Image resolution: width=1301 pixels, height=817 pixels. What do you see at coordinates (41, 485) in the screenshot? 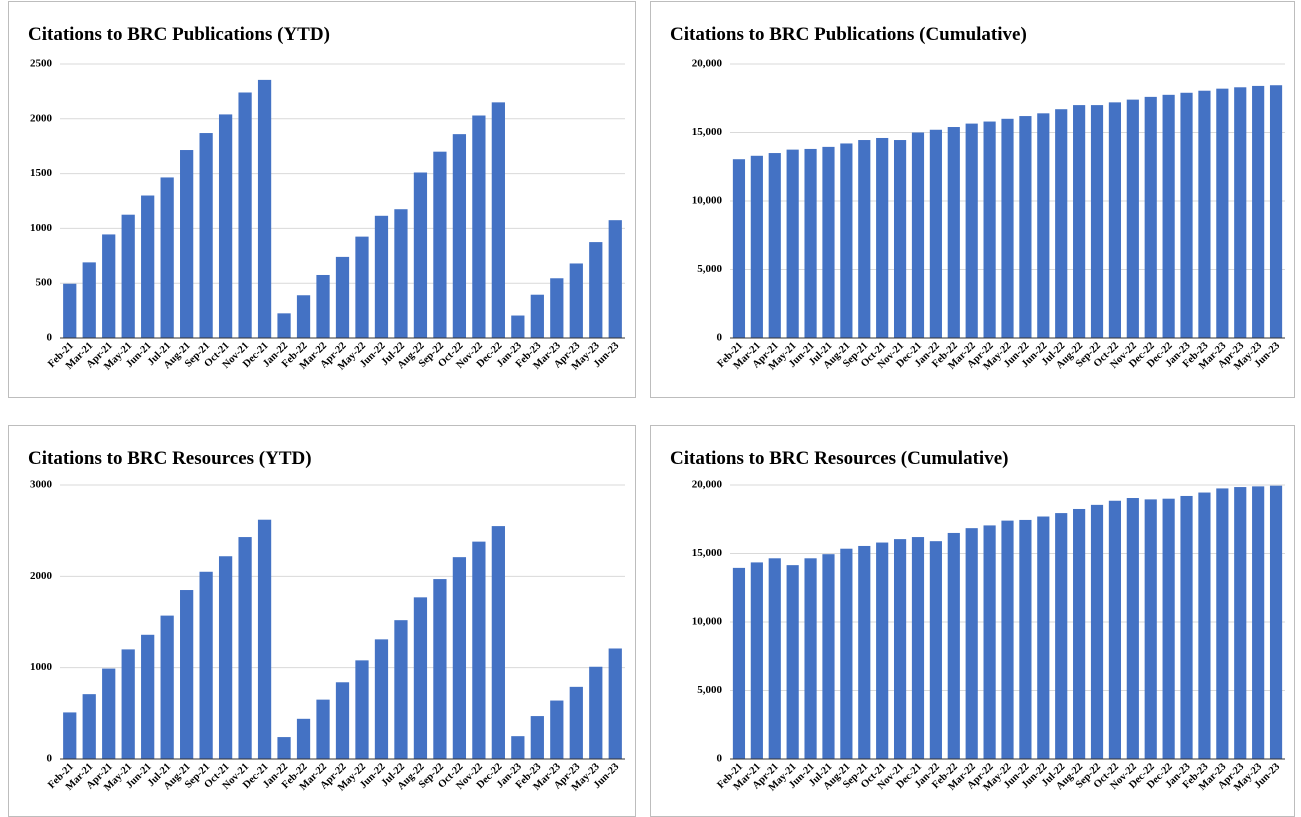
I see `y-tick-label: 3000` at bounding box center [41, 485].